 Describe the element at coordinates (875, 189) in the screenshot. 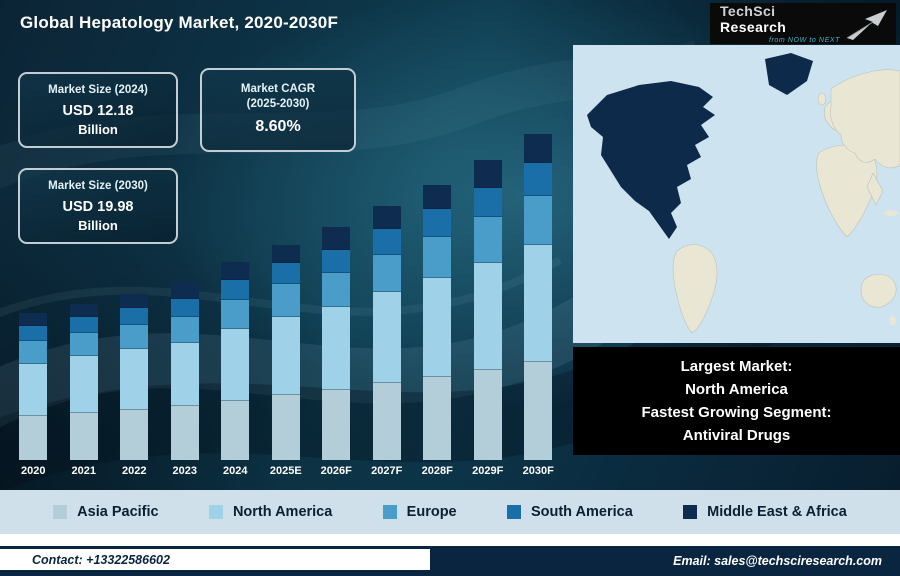

I see `region-south-asia` at that location.